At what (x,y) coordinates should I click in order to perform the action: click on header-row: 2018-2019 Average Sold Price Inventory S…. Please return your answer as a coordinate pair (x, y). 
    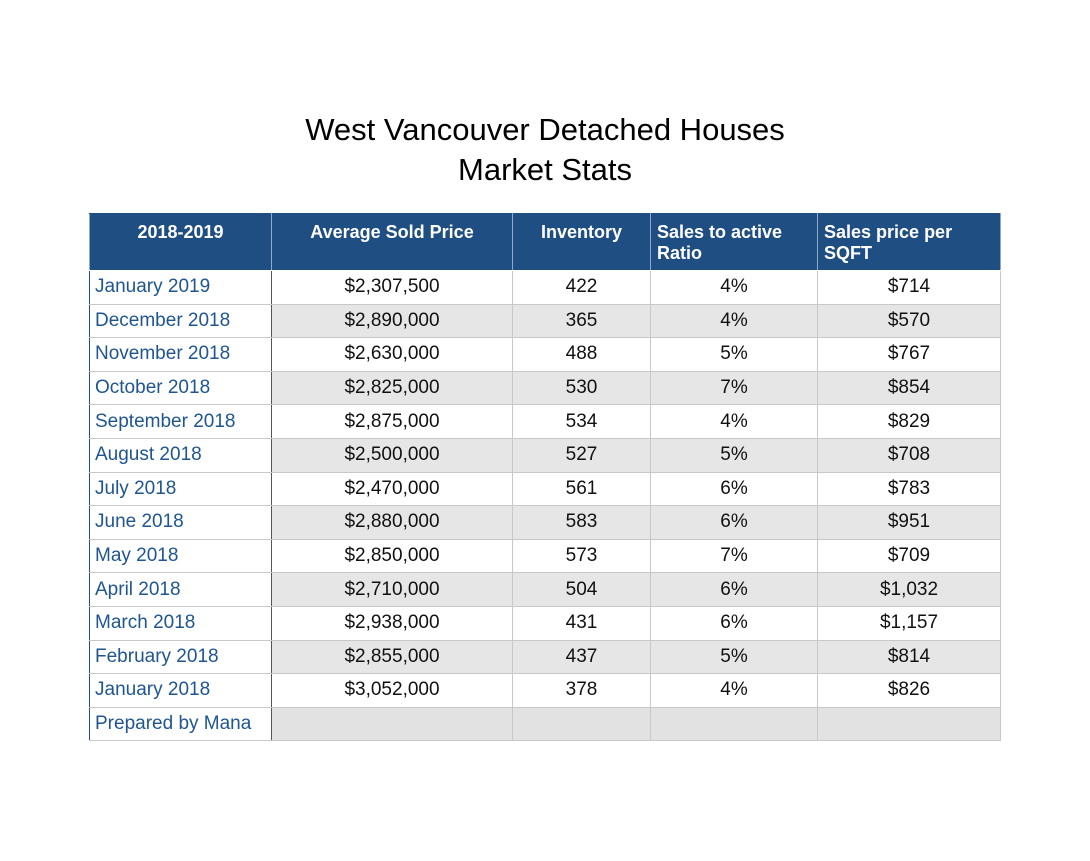
    Looking at the image, I should click on (545, 242).